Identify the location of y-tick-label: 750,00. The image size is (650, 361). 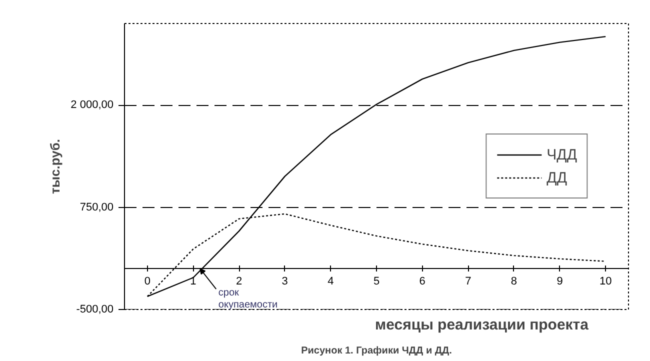
(97, 207).